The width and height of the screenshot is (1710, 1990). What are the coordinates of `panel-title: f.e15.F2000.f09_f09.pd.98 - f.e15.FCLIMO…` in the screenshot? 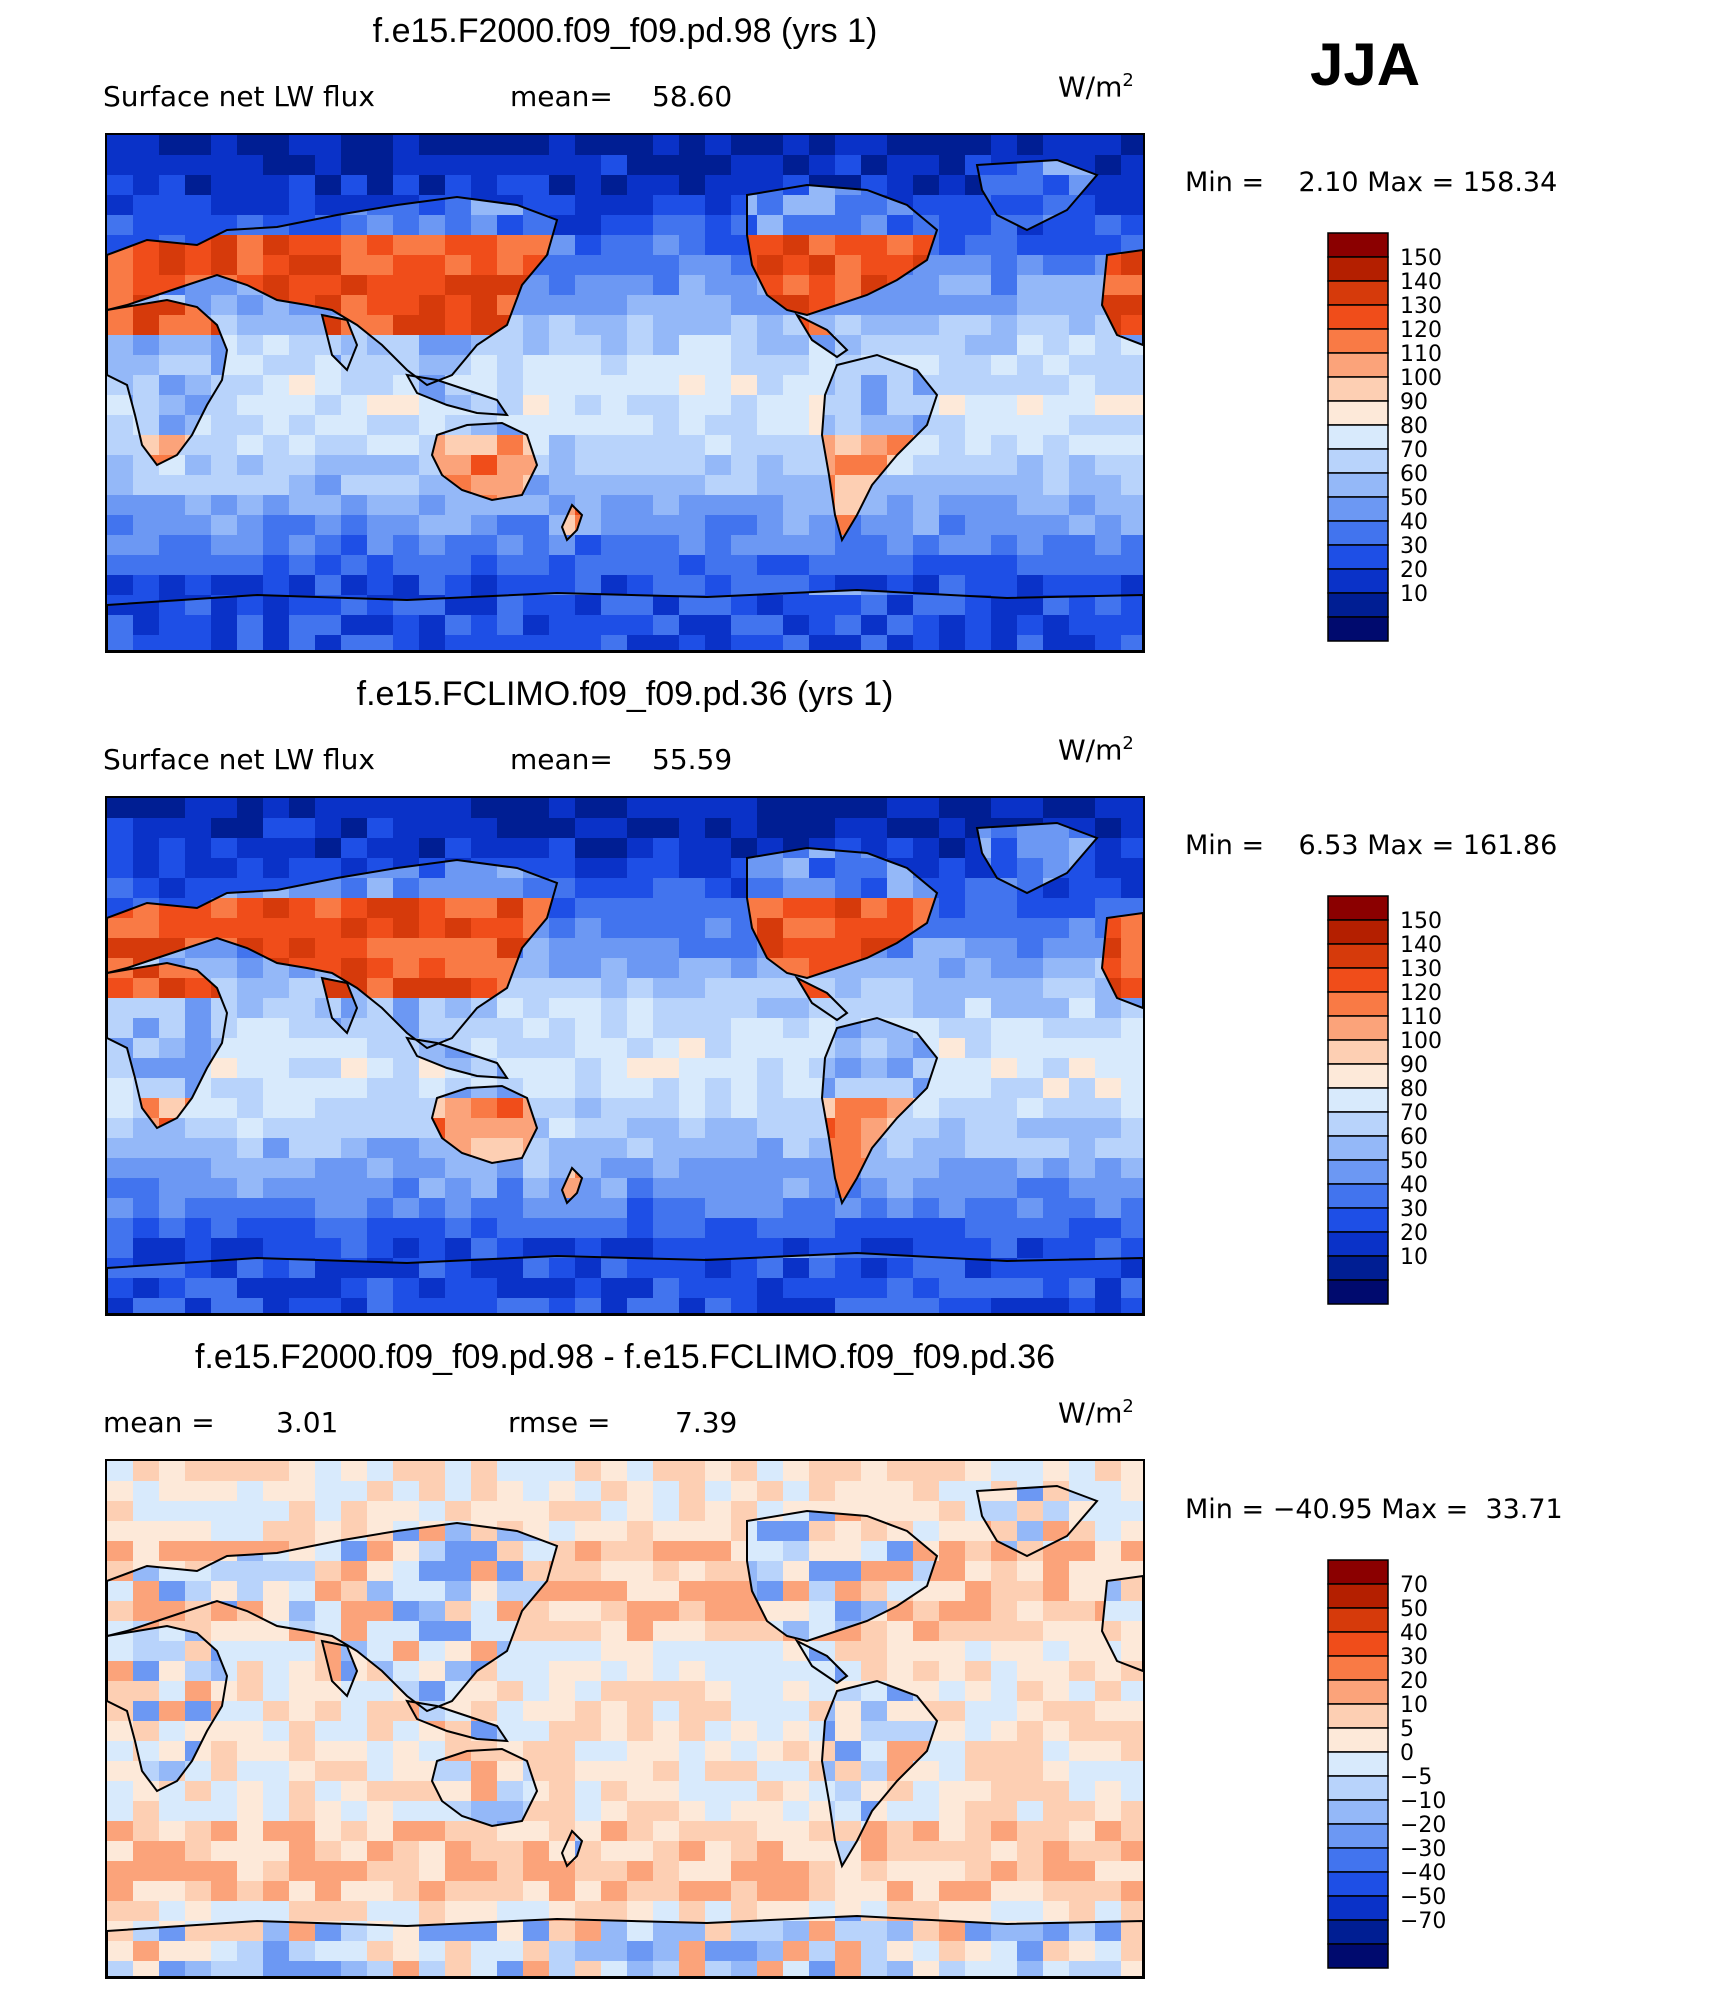 It's located at (625, 1357).